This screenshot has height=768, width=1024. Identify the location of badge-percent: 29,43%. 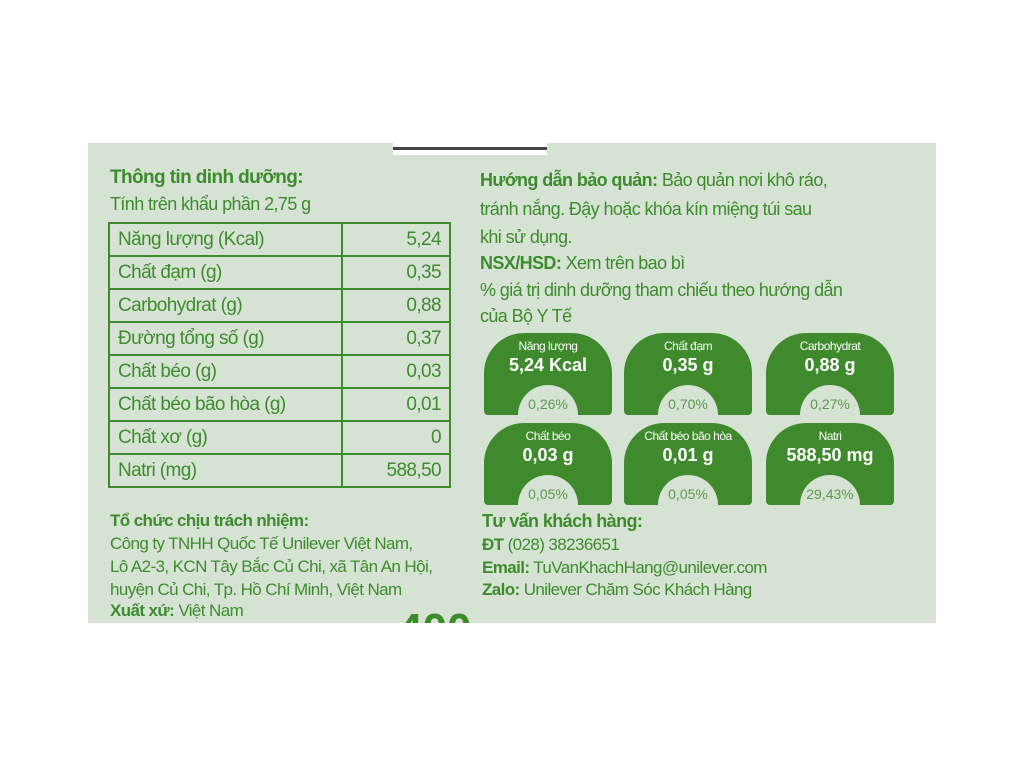
(830, 494).